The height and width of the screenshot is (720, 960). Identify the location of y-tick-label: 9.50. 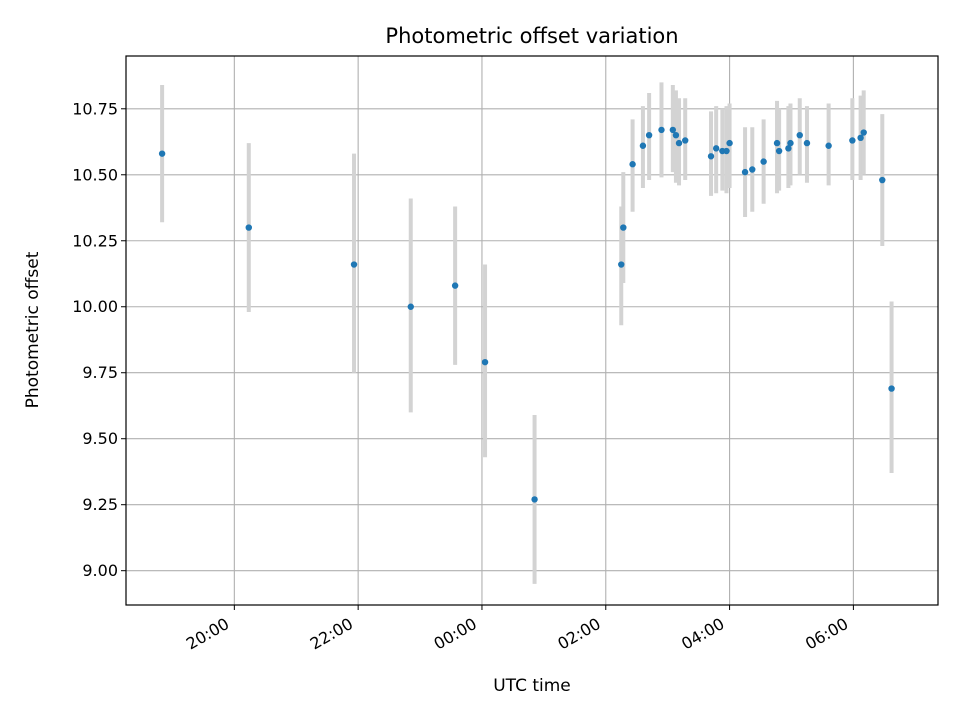
(100, 438).